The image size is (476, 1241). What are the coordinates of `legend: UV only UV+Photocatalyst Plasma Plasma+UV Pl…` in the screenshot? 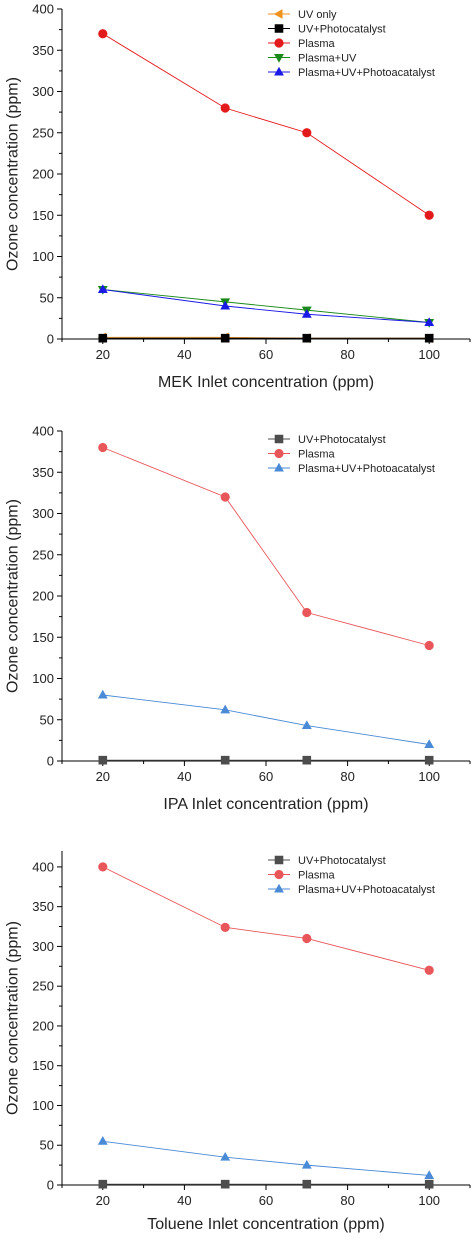 It's located at (351, 44).